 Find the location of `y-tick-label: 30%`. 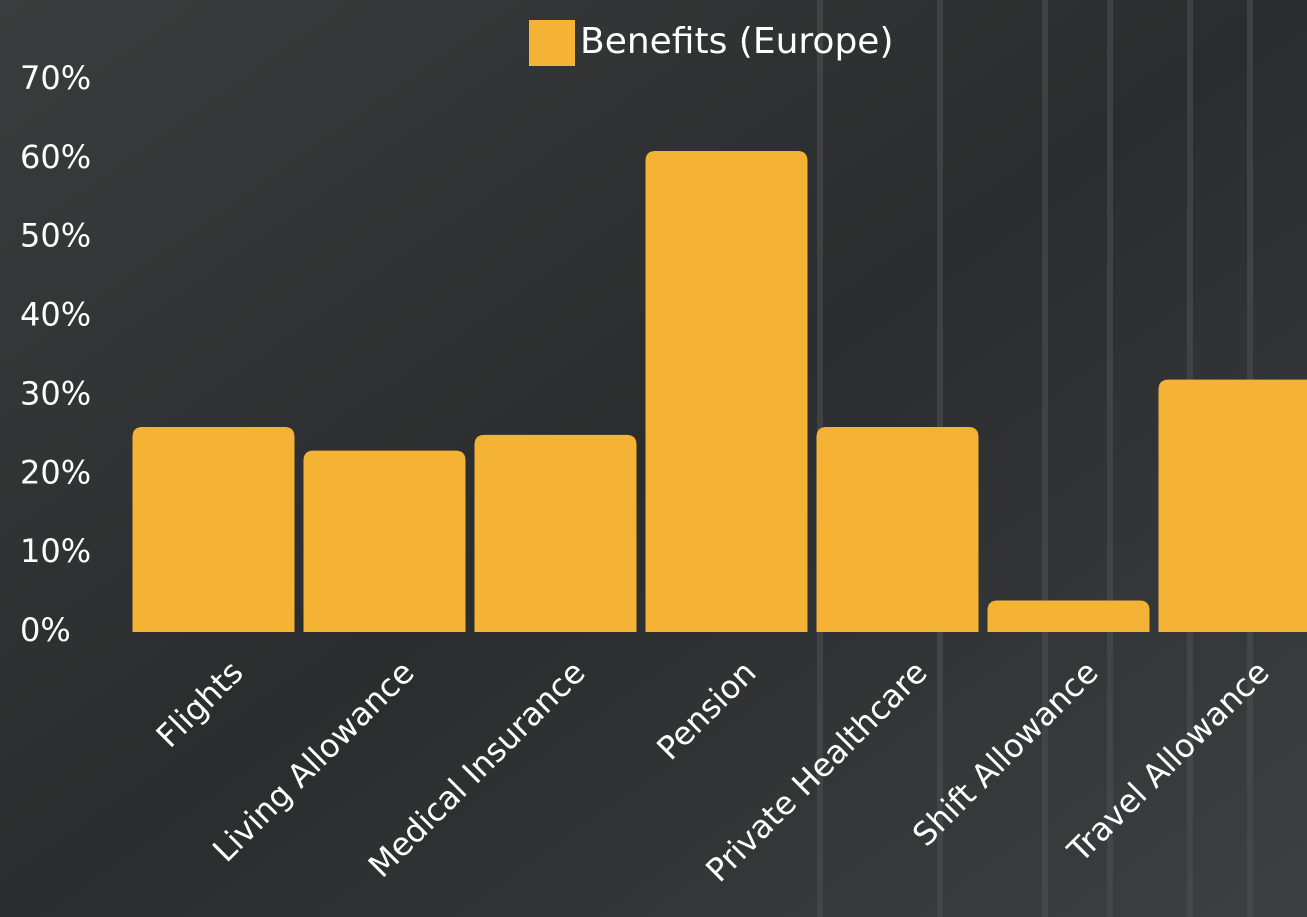

y-tick-label: 30% is located at coordinates (55, 393).